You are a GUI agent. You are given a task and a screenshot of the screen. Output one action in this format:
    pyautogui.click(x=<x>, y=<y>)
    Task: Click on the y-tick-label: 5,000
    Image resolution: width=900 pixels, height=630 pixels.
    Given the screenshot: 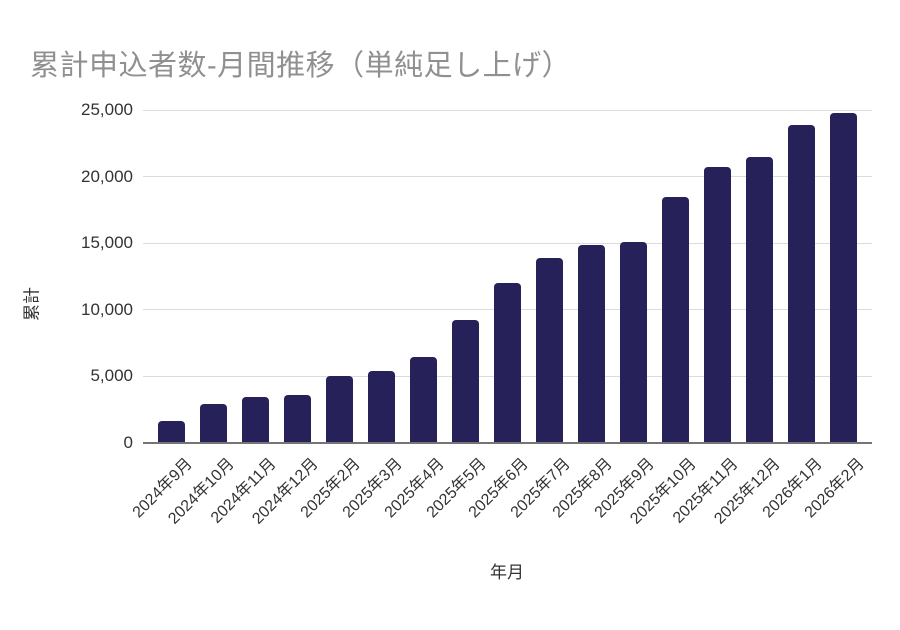 What is the action you would take?
    pyautogui.click(x=111, y=376)
    